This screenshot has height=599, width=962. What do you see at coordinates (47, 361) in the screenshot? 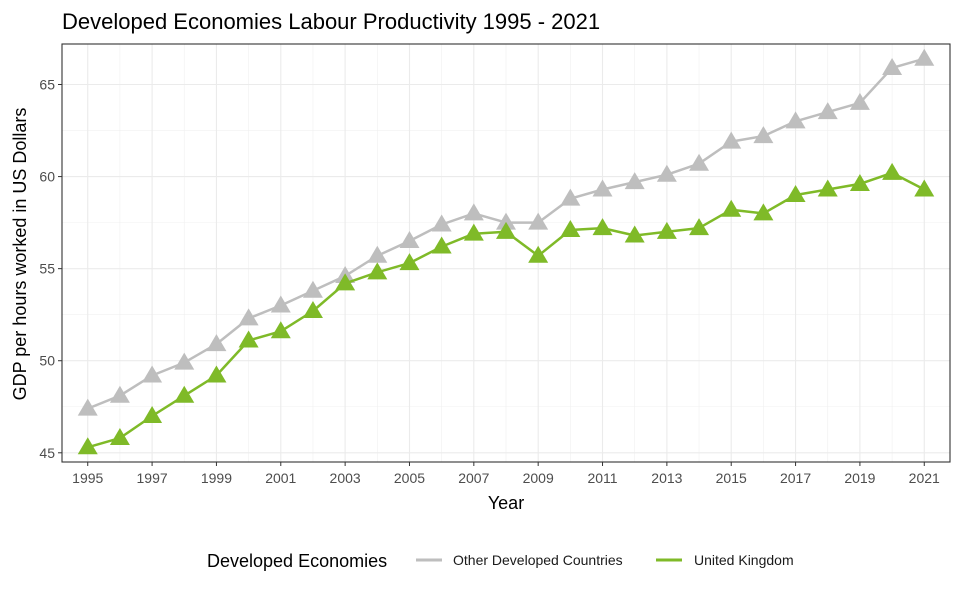
I see `y-tick-label: 50` at bounding box center [47, 361].